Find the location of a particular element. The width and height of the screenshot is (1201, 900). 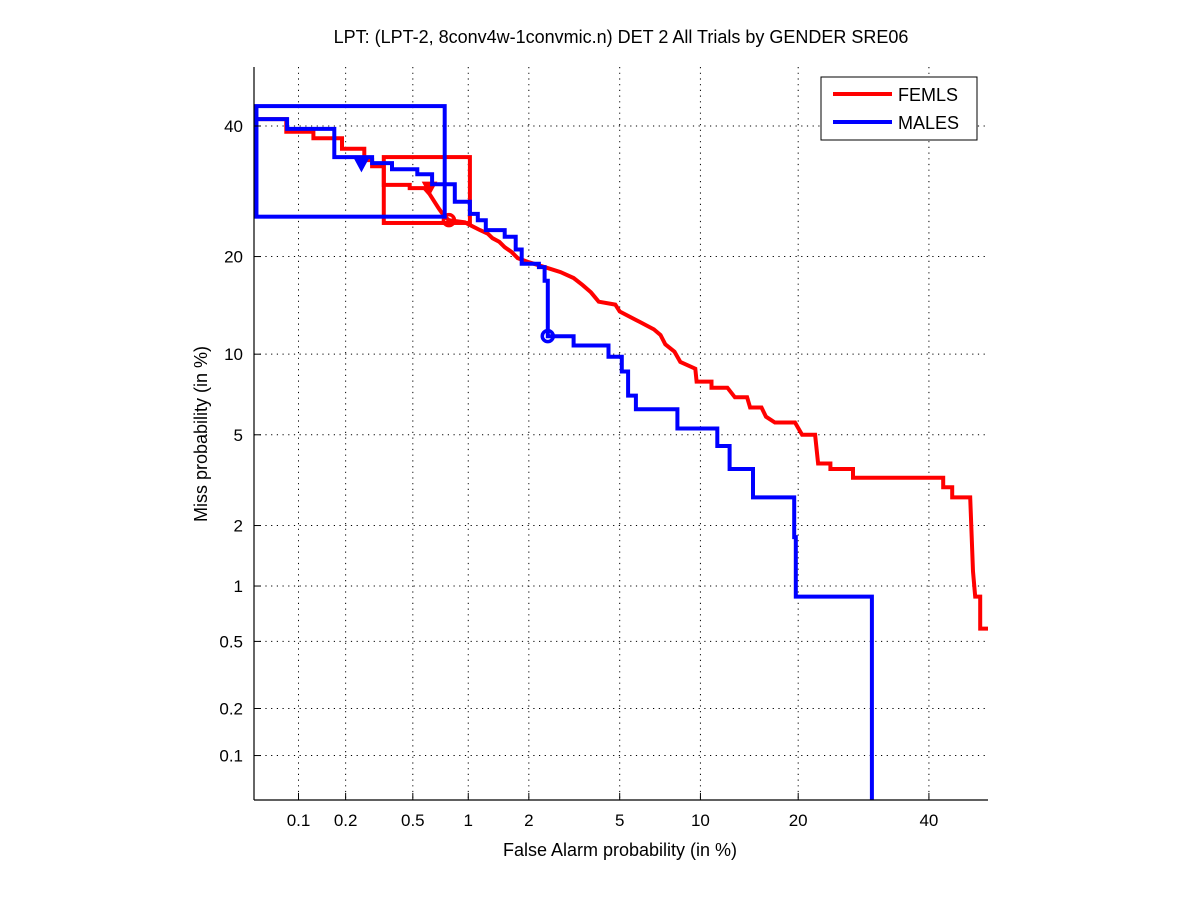

min-dcf-marker-males is located at coordinates (548, 336).